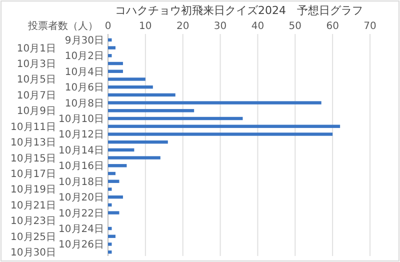 This screenshot has height=262, width=400. I want to click on x-tick-label: 20, so click(183, 26).